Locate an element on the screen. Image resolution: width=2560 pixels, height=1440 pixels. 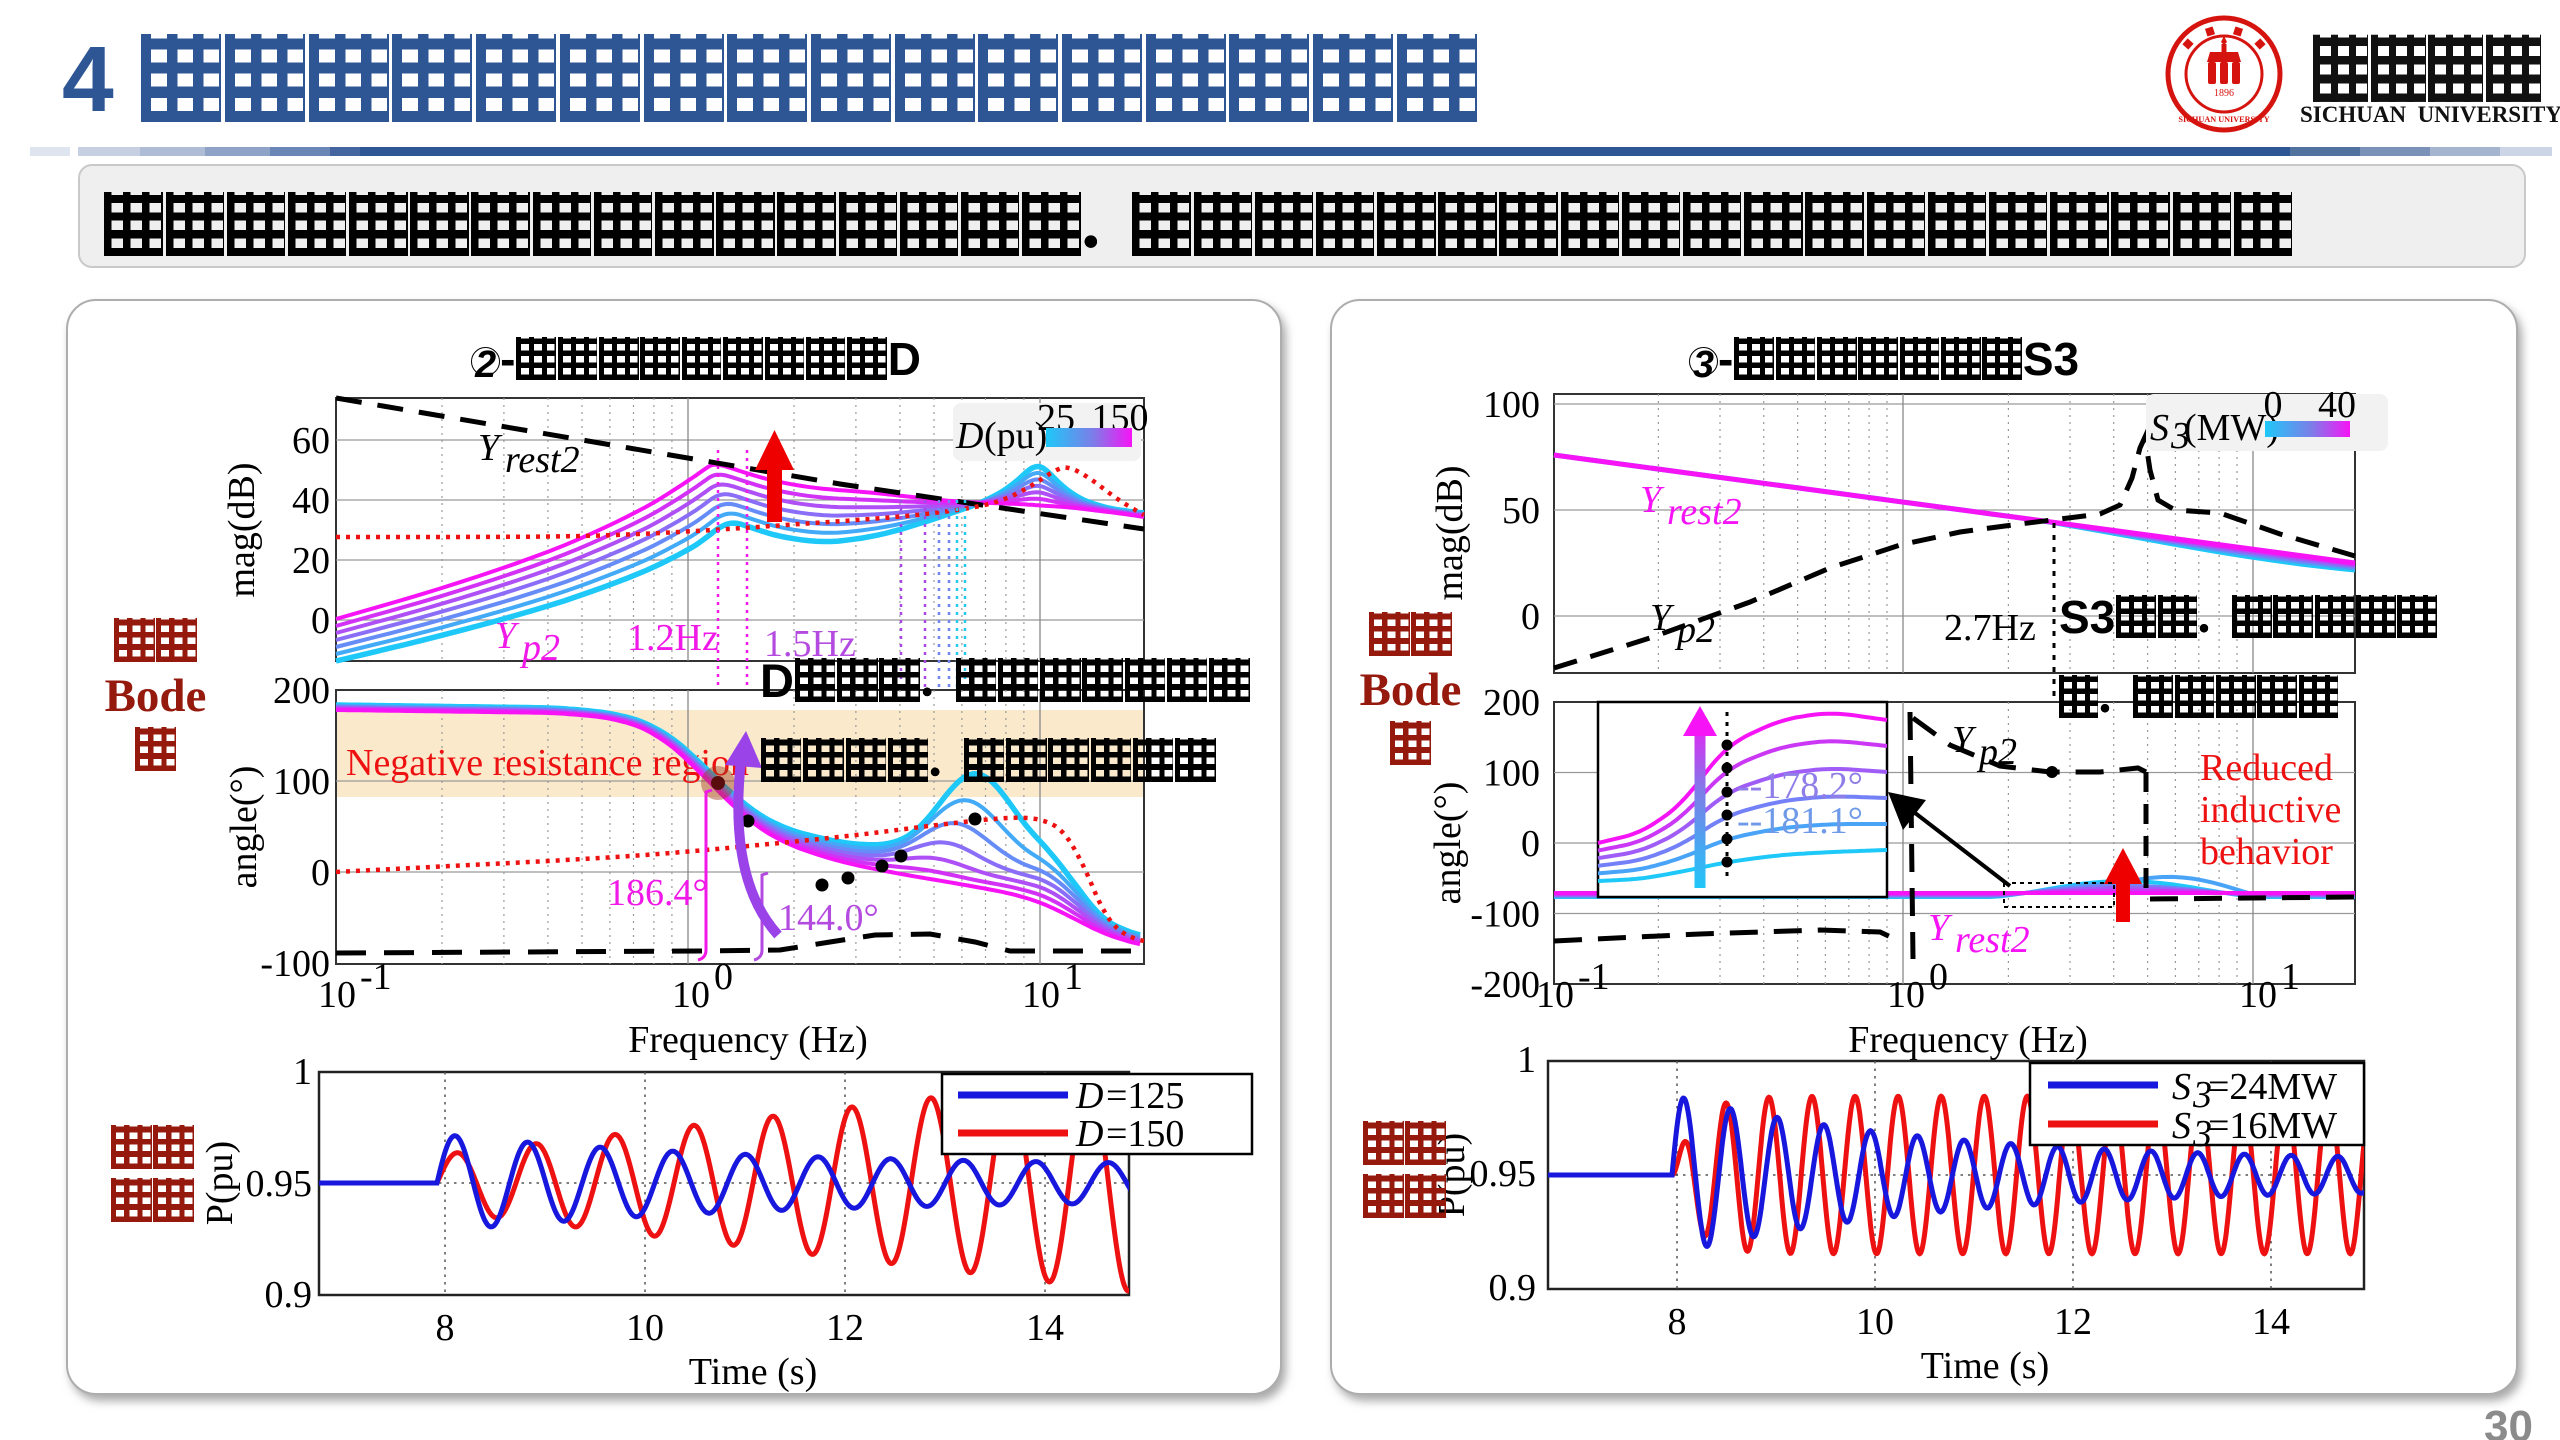
svg-text: Reduced is located at coordinates (2266, 768).